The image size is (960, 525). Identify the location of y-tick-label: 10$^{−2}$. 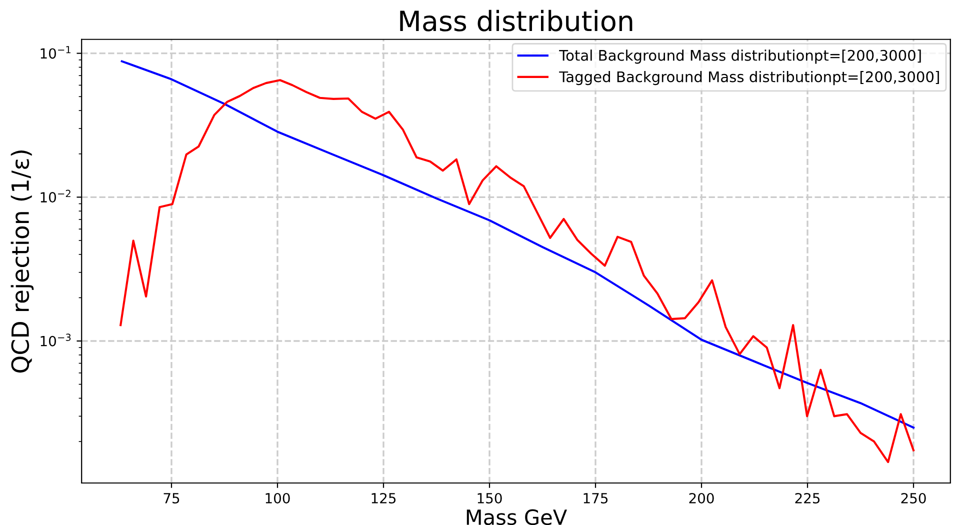
(55, 196).